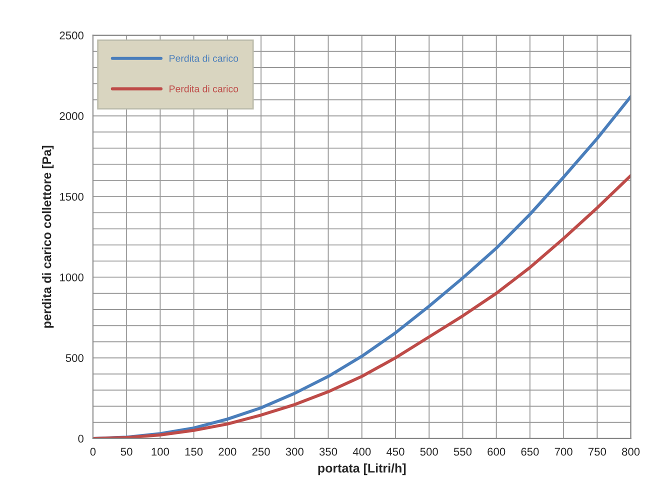  I want to click on x-tick-label: 750, so click(597, 452).